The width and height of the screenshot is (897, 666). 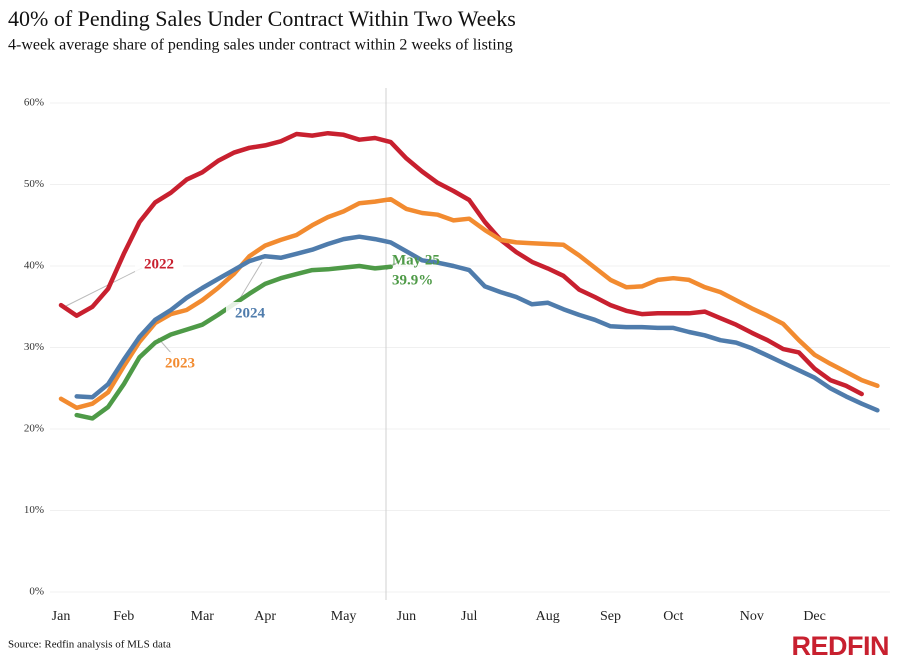 What do you see at coordinates (287, 314) in the screenshot?
I see `labels: 2022 2023 2024 May 25 39.9%` at bounding box center [287, 314].